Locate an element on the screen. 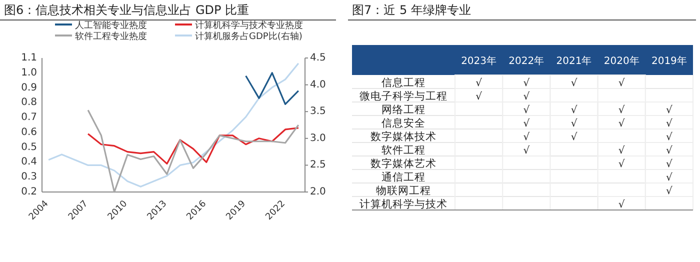 This screenshot has width=700, height=262. y-tick-label: 数字媒体技术 is located at coordinates (403, 136).